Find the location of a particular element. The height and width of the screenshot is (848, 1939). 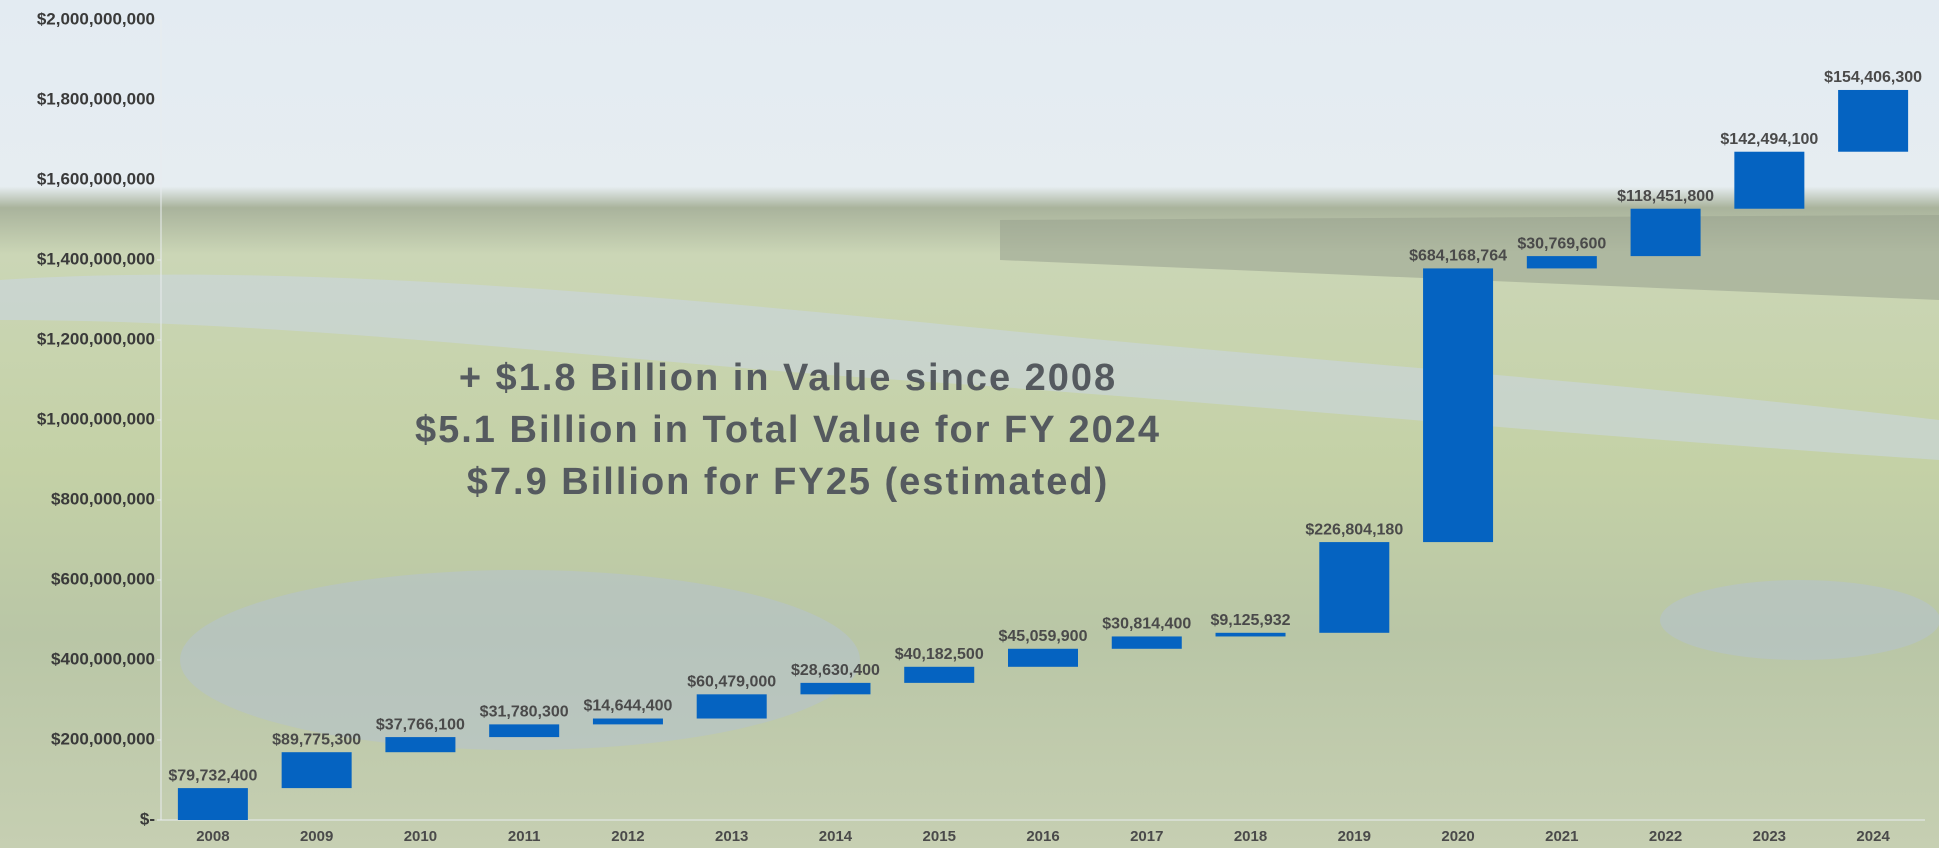

x-tick-label: 2012 is located at coordinates (627, 836).